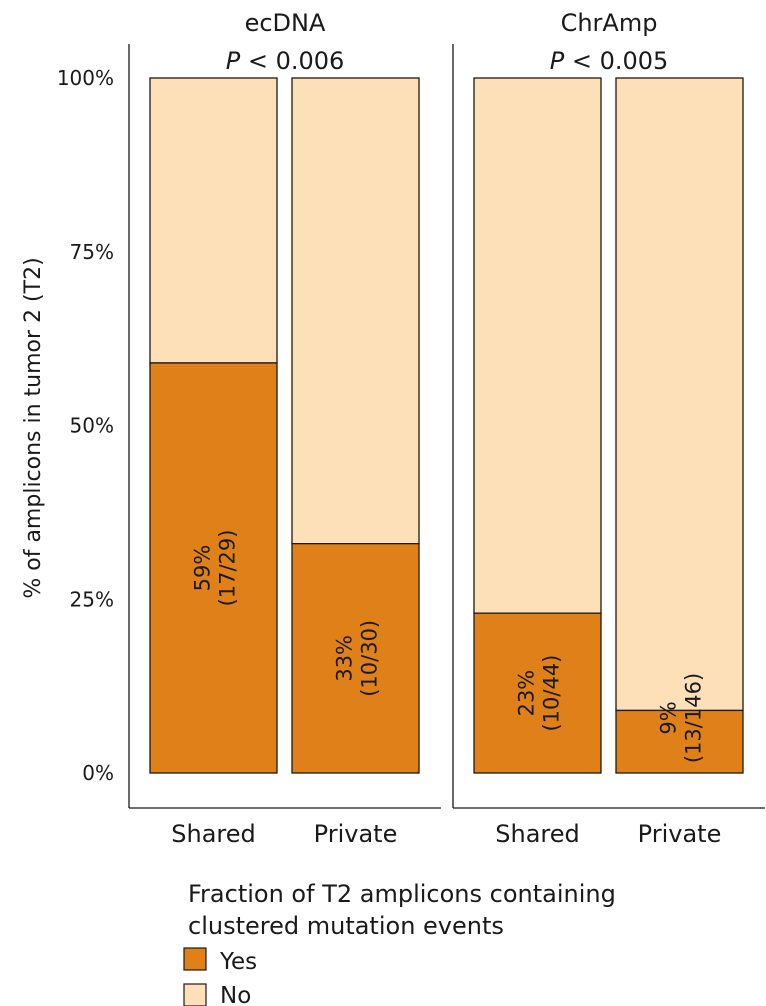 This screenshot has height=1006, width=766. What do you see at coordinates (195, 994) in the screenshot?
I see `legend-swatch-no` at bounding box center [195, 994].